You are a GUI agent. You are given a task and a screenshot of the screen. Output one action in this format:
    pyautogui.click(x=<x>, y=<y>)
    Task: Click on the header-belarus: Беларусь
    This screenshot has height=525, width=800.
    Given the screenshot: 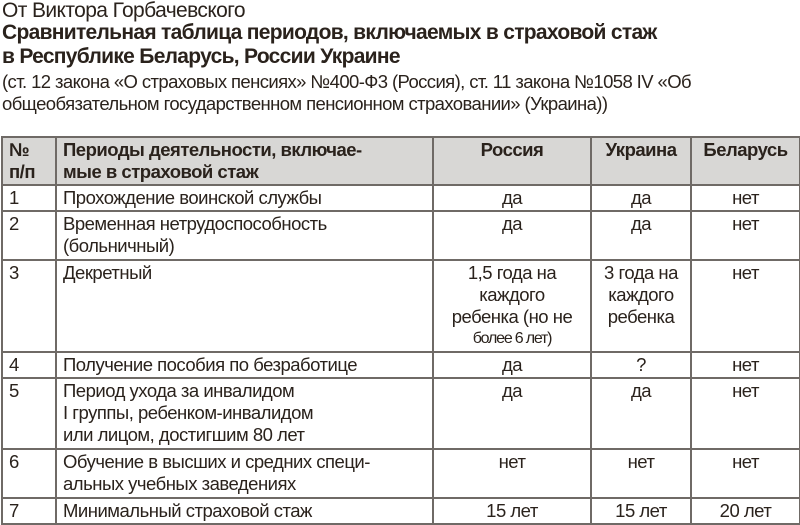 What is the action you would take?
    pyautogui.click(x=745, y=161)
    